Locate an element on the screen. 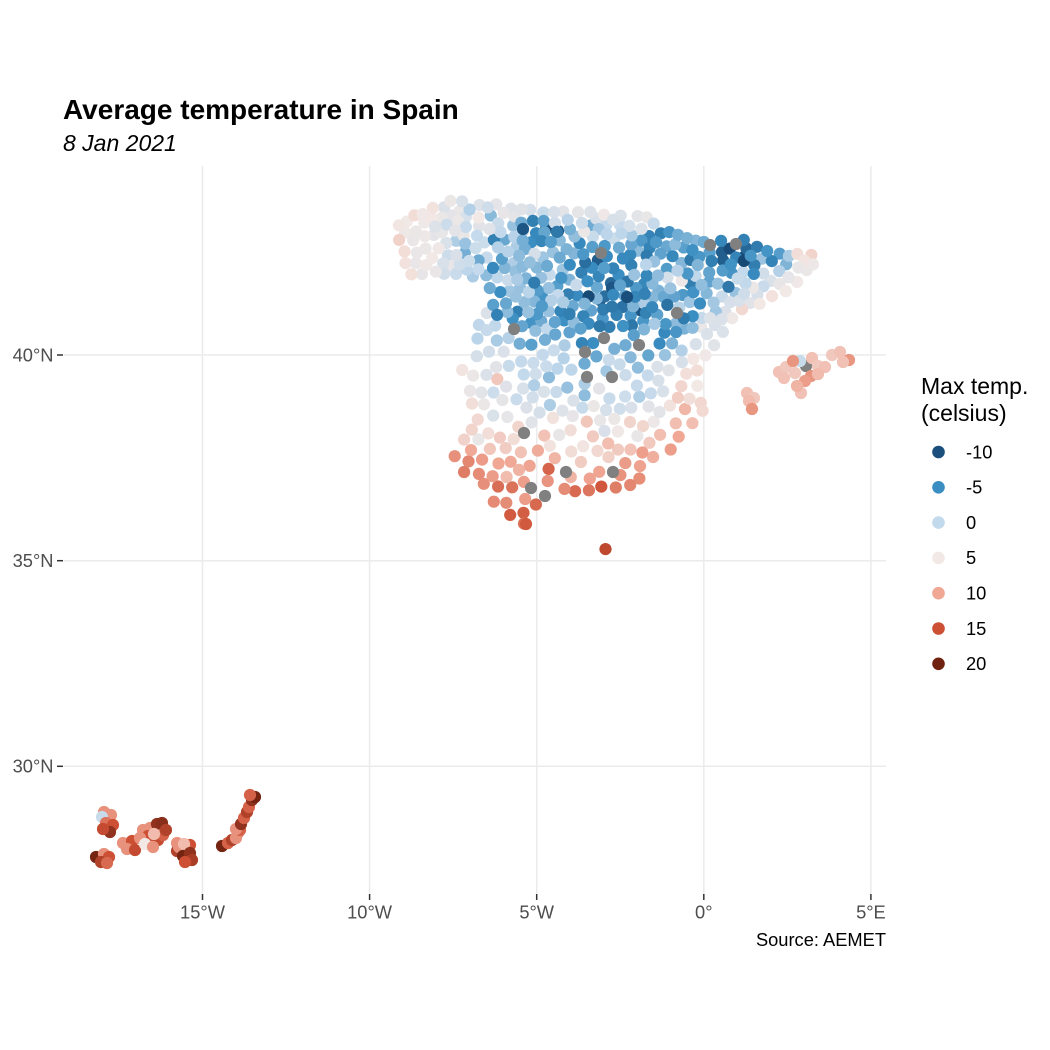 The width and height of the screenshot is (1050, 1050). svg-text: Source: AEMET is located at coordinates (821, 939).